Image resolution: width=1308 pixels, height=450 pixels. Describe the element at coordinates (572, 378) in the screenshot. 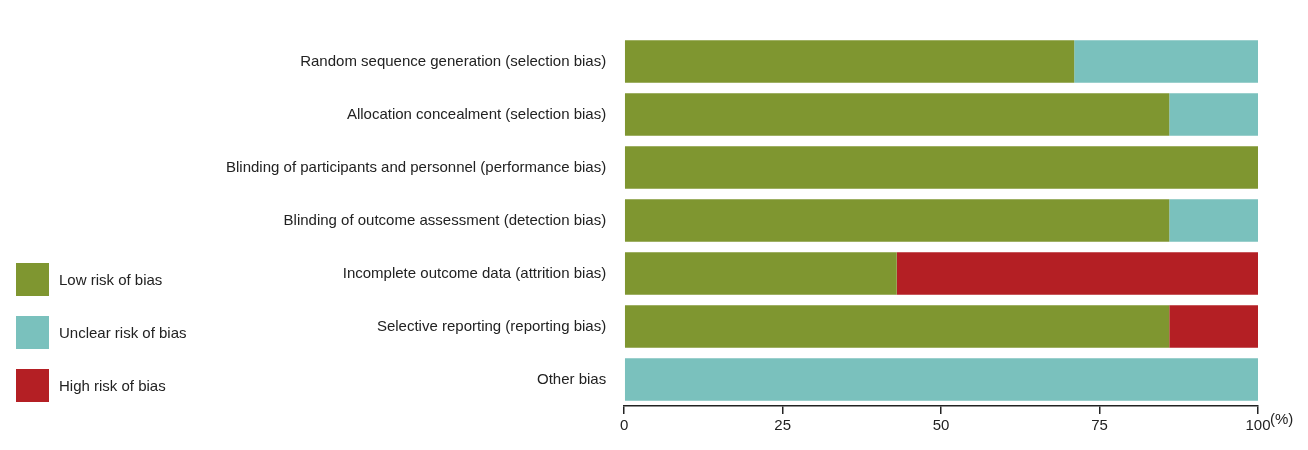

I see `y-tick-label: Other bias` at that location.